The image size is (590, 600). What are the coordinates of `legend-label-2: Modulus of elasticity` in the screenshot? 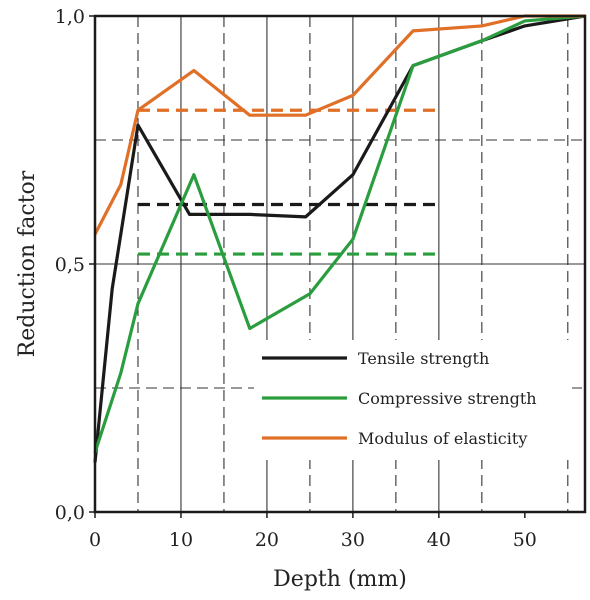 It's located at (442, 438).